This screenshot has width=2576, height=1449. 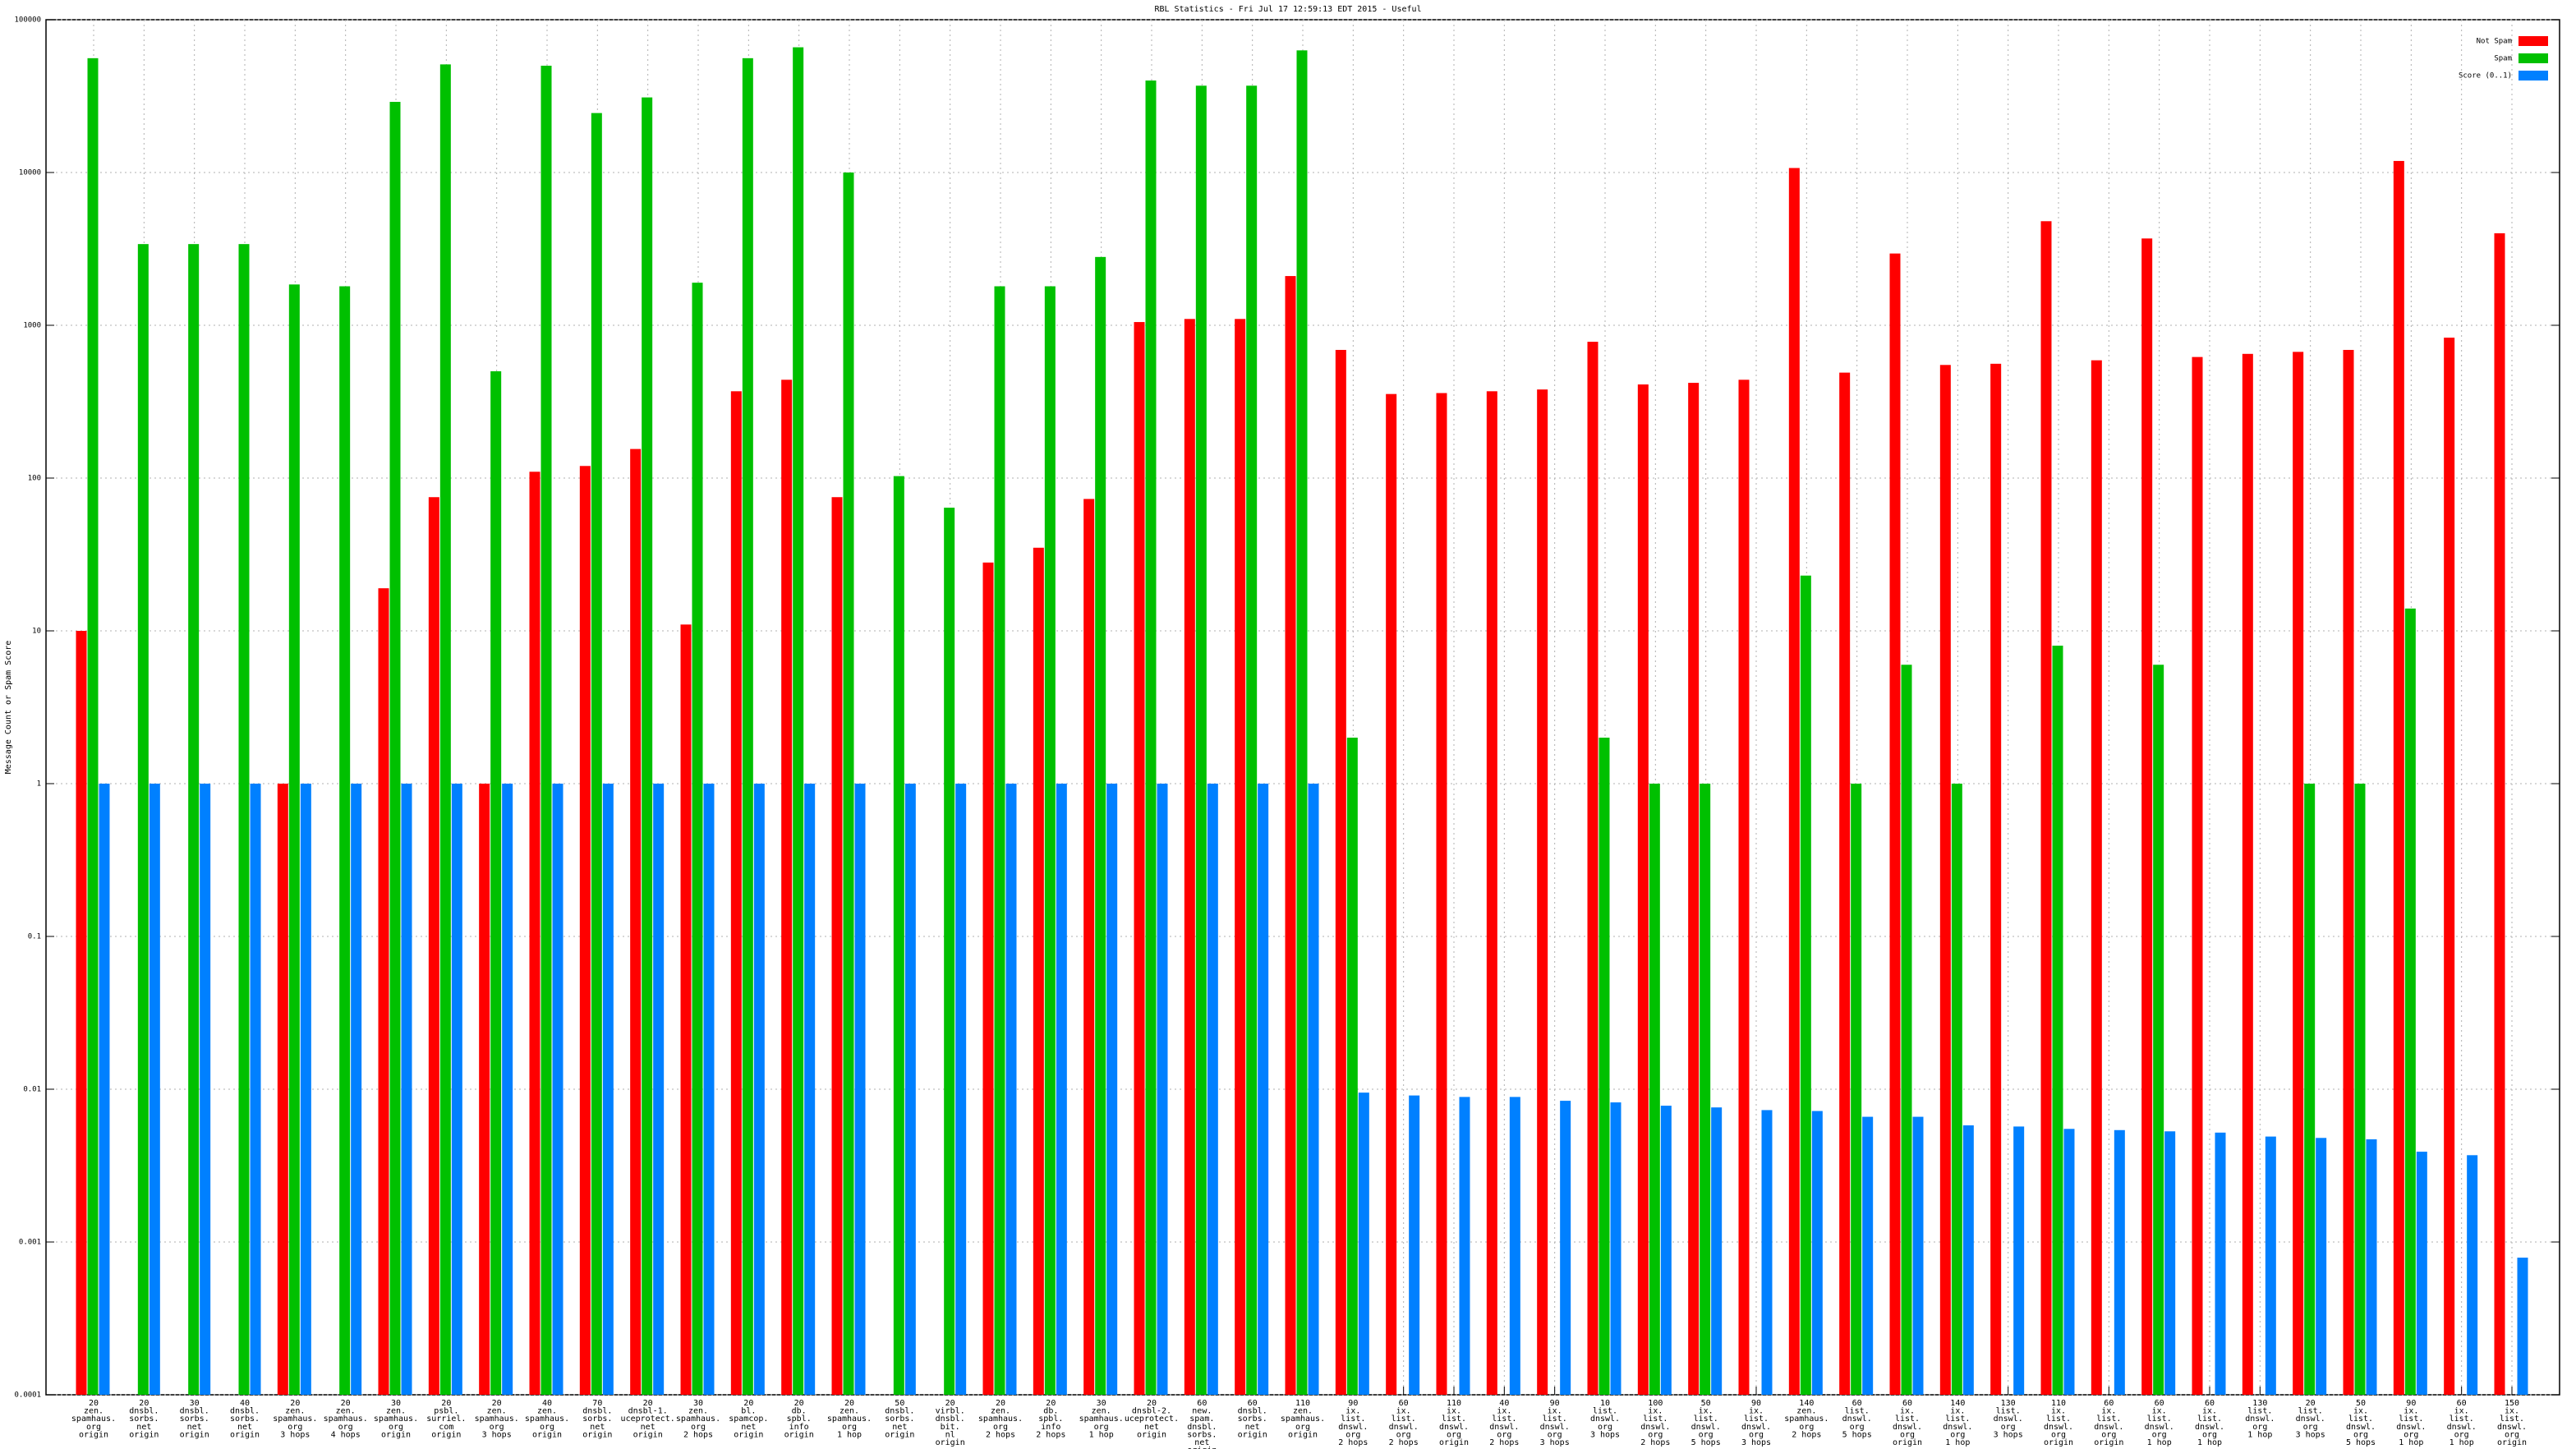 I want to click on x-tick-label: 70 dnsbl. sorbs. net origin, so click(x=597, y=1419).